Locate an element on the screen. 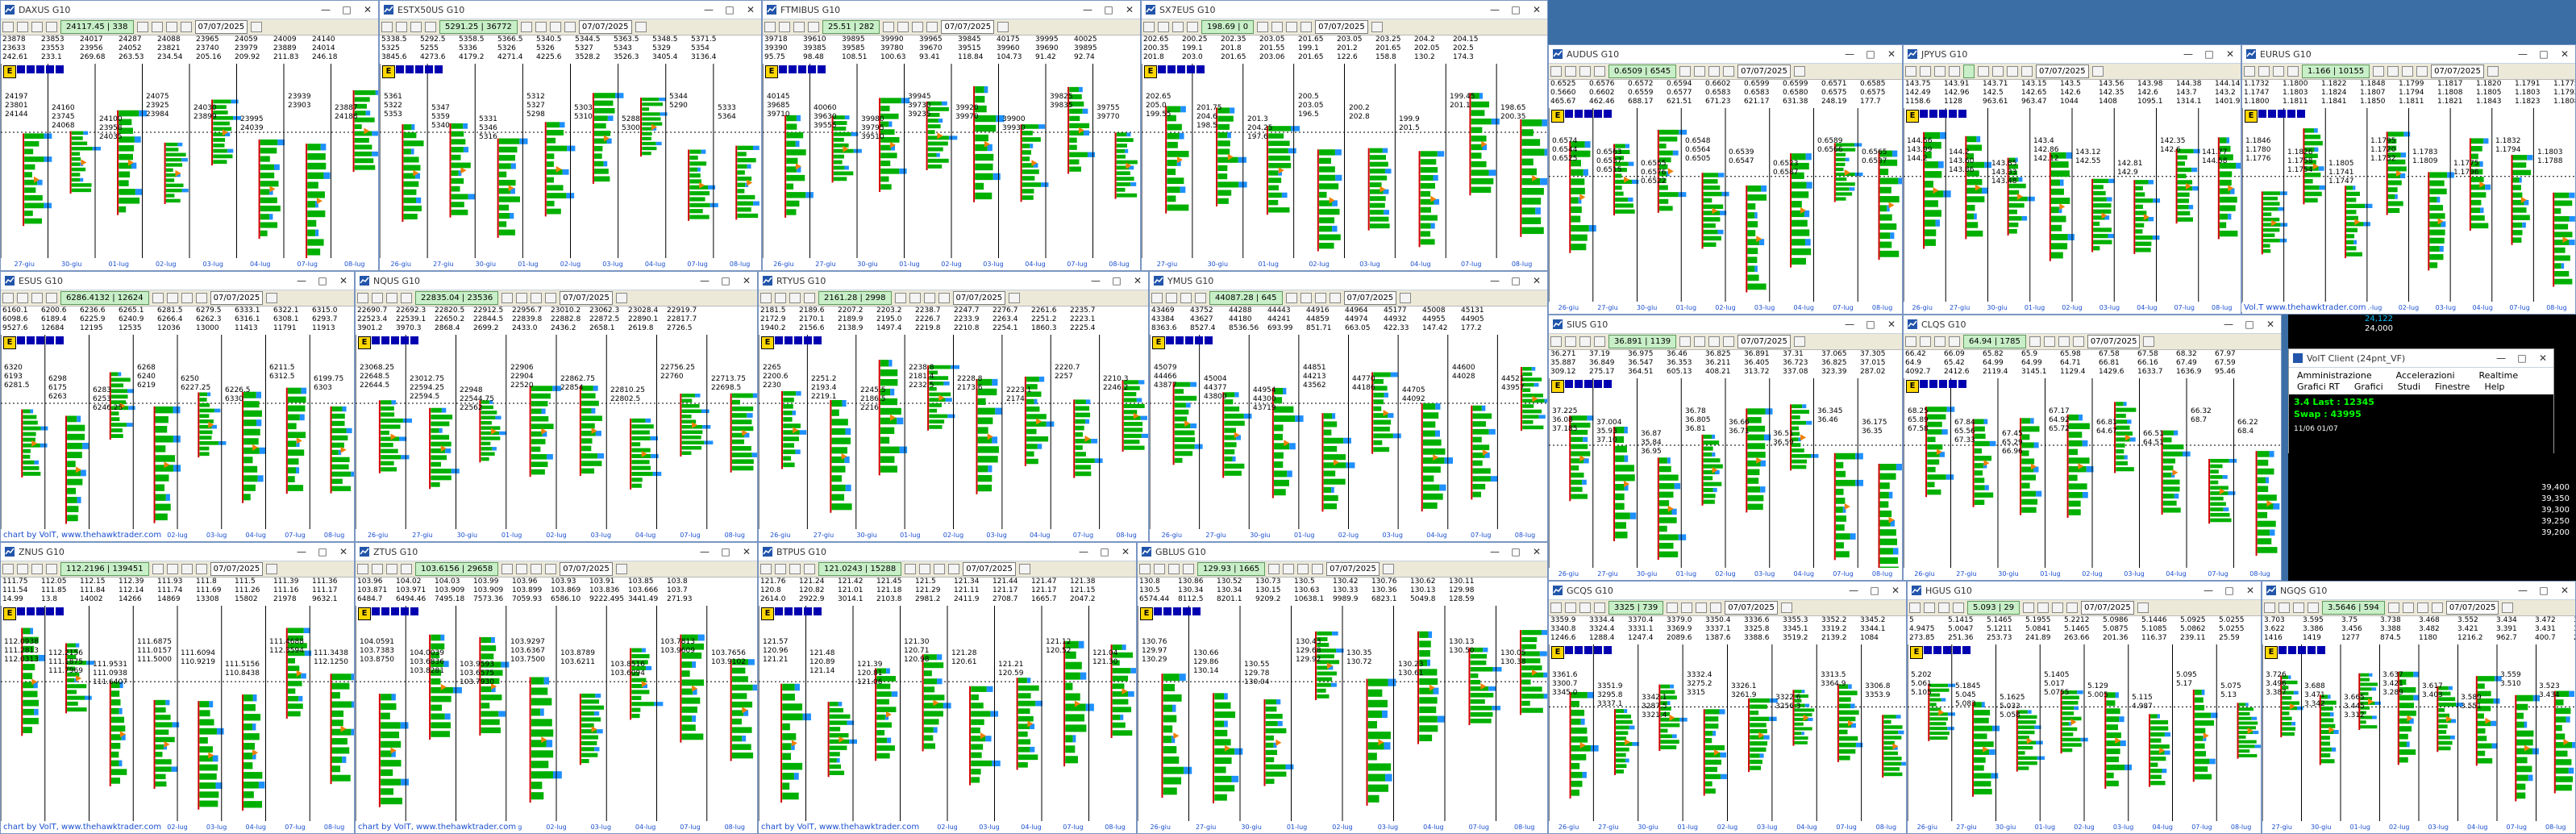 This screenshot has width=2576, height=834. window-titlebar: AUDUS G10— □ ✕ is located at coordinates (1725, 55).